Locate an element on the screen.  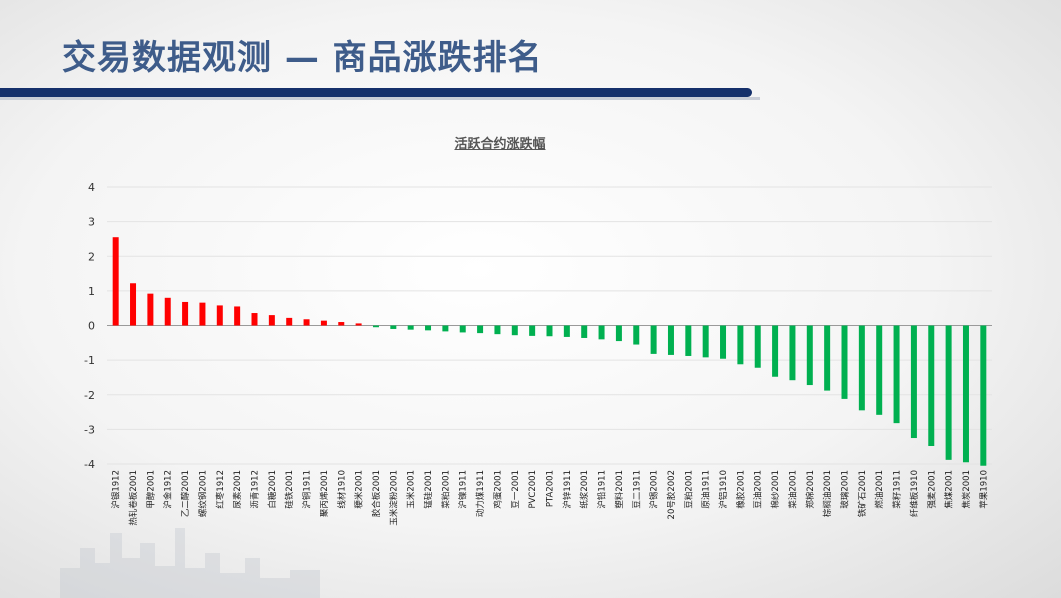
x-tick-label: 硅铁2001 is located at coordinates (289, 489).